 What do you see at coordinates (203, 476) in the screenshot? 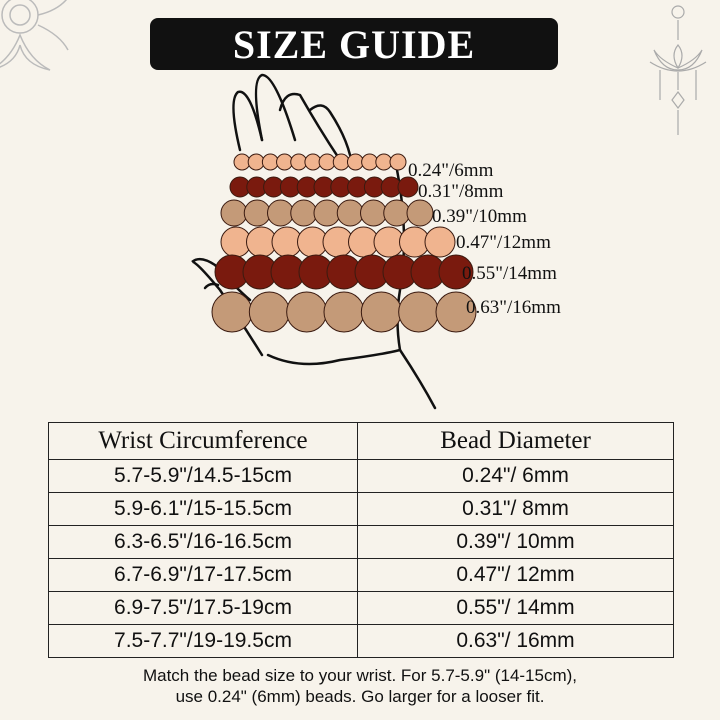
I see `wrist-circumference-cell: 5.7-5.9"/14.5-15cm` at bounding box center [203, 476].